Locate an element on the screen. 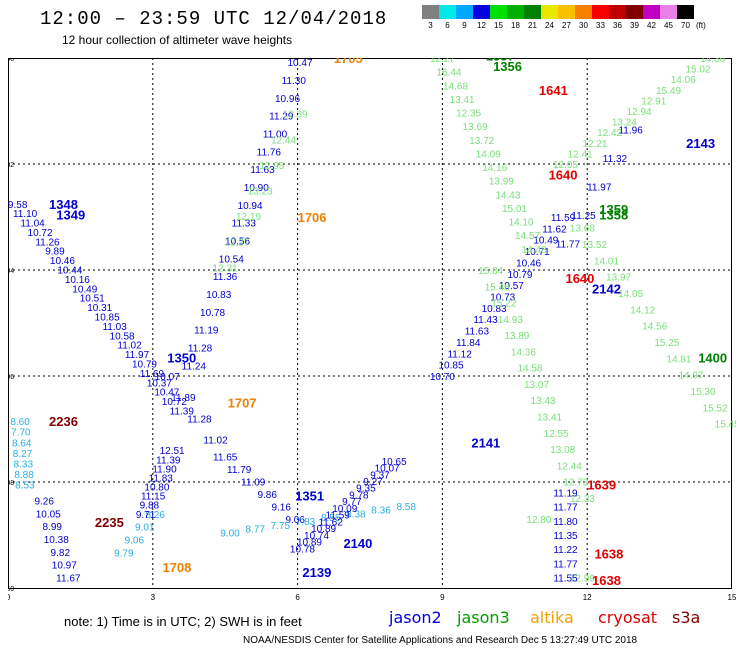 The height and width of the screenshot is (650, 740). wave-height-point: 9.27 is located at coordinates (373, 482).